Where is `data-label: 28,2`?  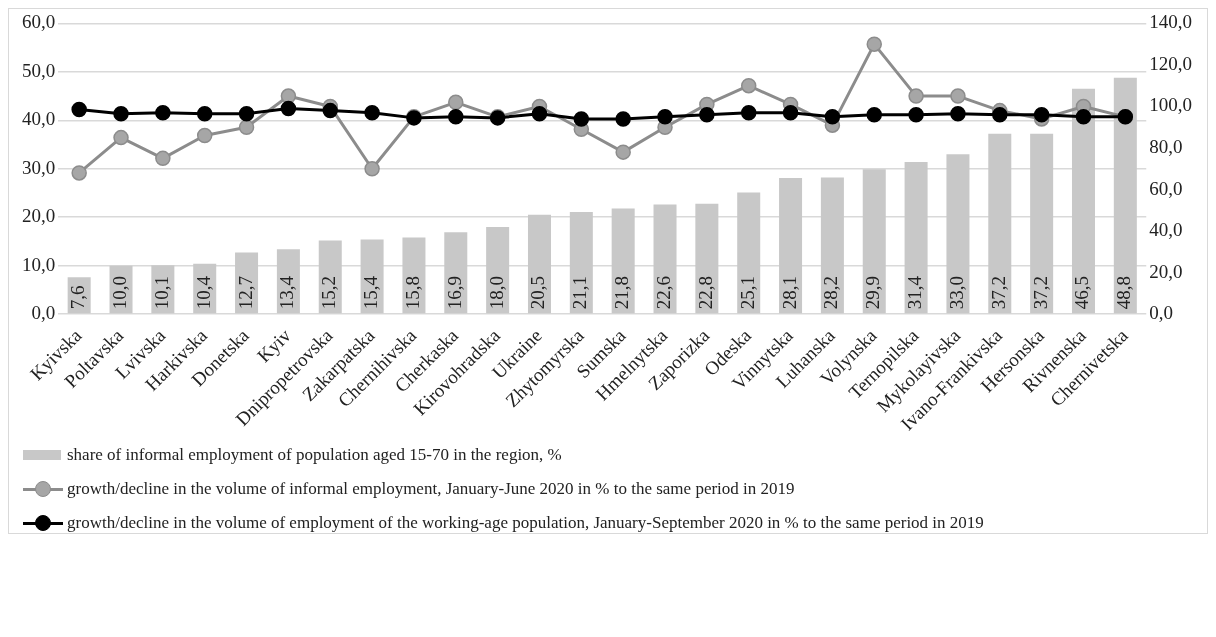
data-label: 28,2 is located at coordinates (831, 293).